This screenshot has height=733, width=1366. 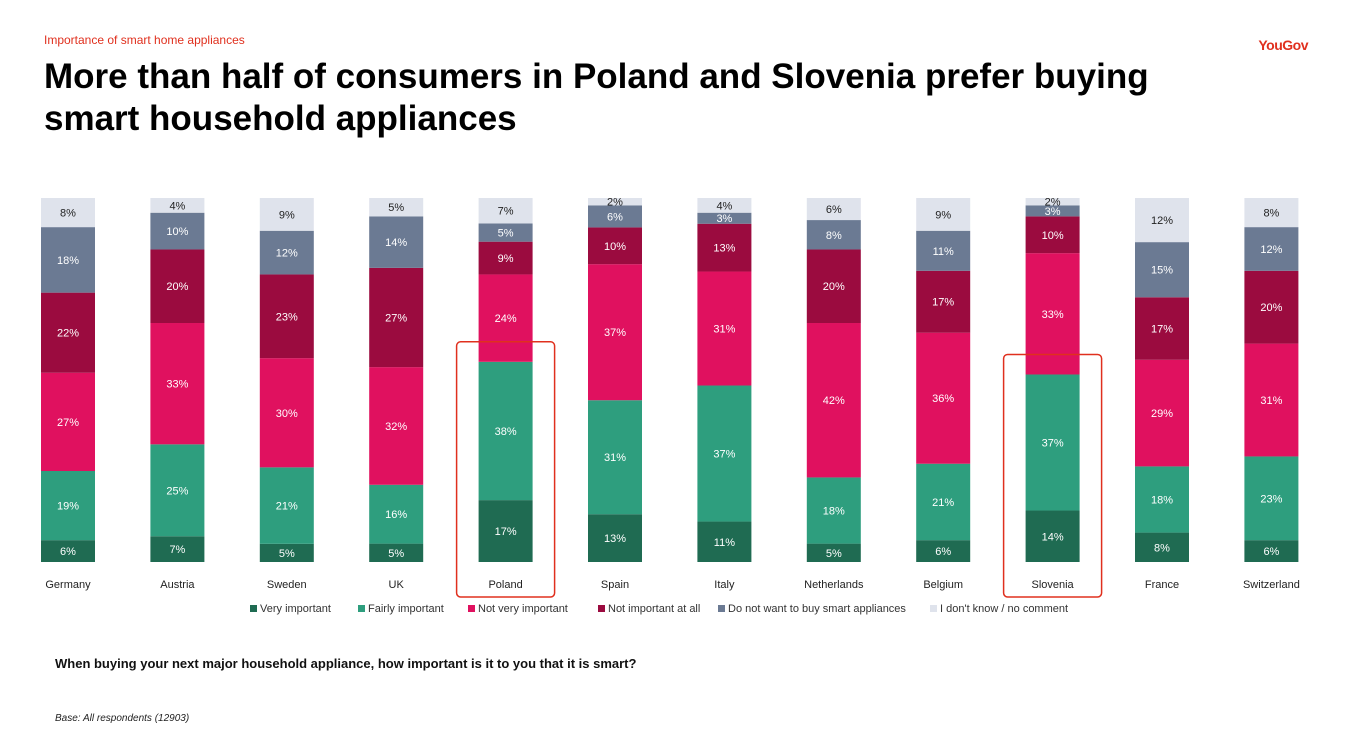 What do you see at coordinates (1283, 45) in the screenshot?
I see `yougov-logo: YouGov` at bounding box center [1283, 45].